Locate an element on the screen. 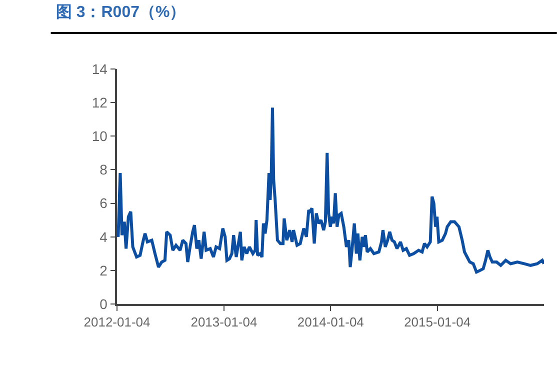 The height and width of the screenshot is (376, 559). y-tick-label: 4 is located at coordinates (104, 236).